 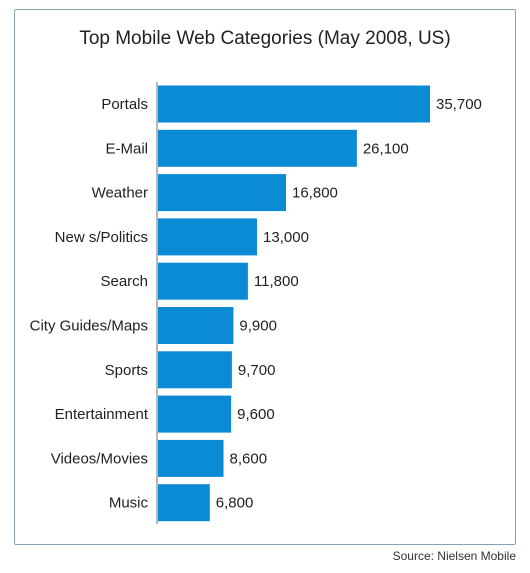 What do you see at coordinates (102, 414) in the screenshot?
I see `category-label-entertainment: Entertainment` at bounding box center [102, 414].